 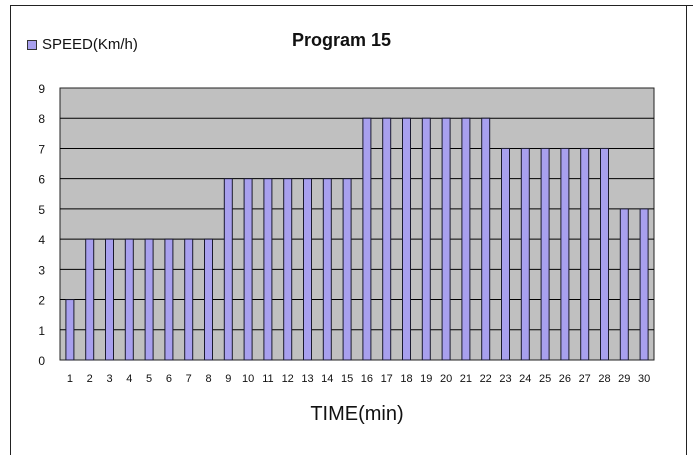 What do you see at coordinates (129, 379) in the screenshot?
I see `x-tick-label: 4` at bounding box center [129, 379].